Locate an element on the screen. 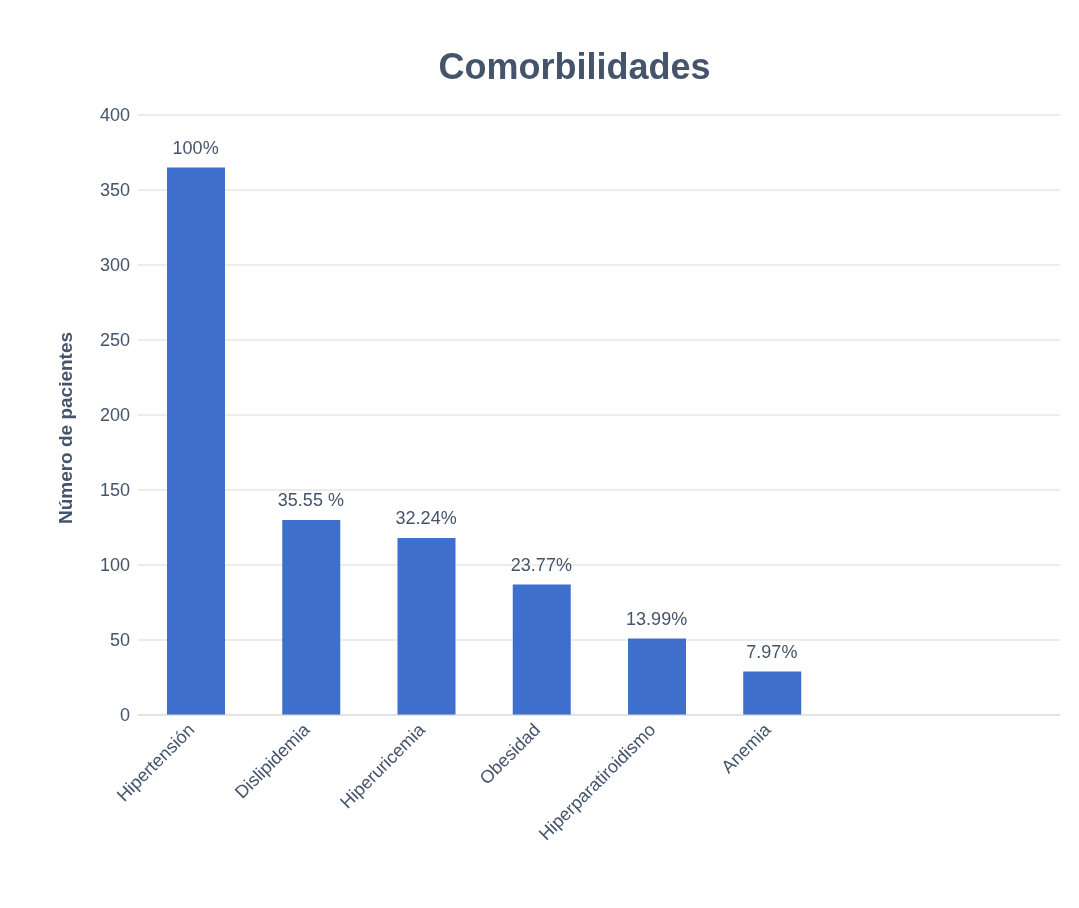 The height and width of the screenshot is (908, 1079). annotation: 7.97% is located at coordinates (772, 651).